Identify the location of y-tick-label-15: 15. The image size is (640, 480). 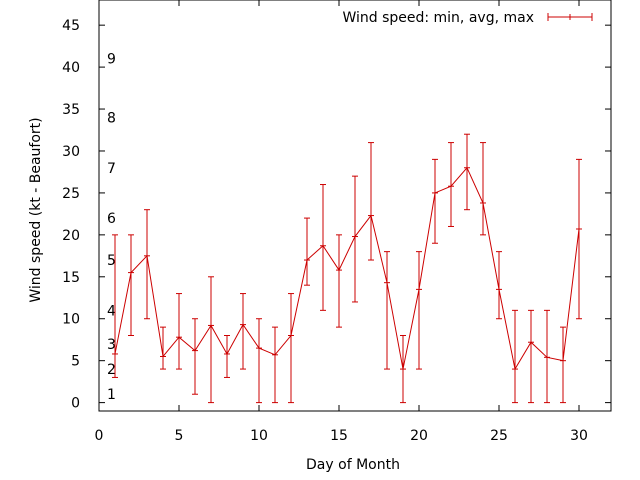
(71, 278).